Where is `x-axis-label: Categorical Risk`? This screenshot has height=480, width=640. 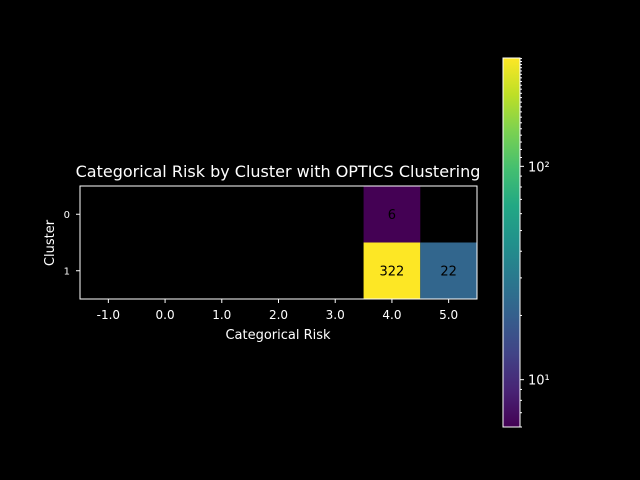 x-axis-label: Categorical Risk is located at coordinates (278, 335).